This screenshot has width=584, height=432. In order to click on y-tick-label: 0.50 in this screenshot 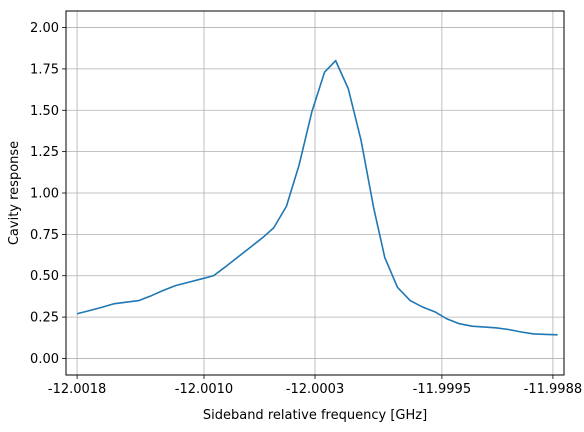, I will do `click(44, 276)`.